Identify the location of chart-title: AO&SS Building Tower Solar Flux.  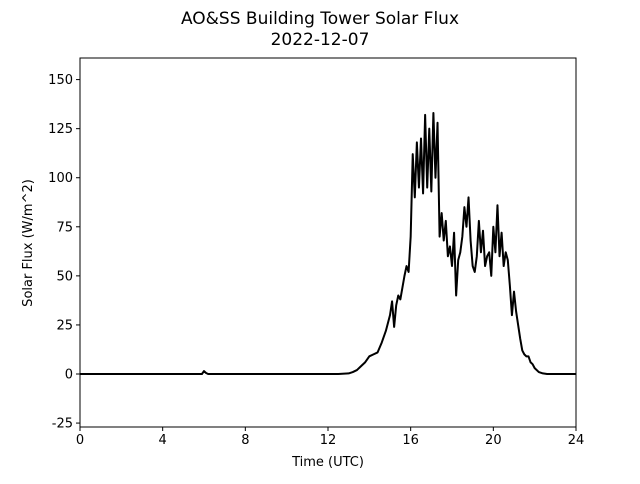
(320, 19).